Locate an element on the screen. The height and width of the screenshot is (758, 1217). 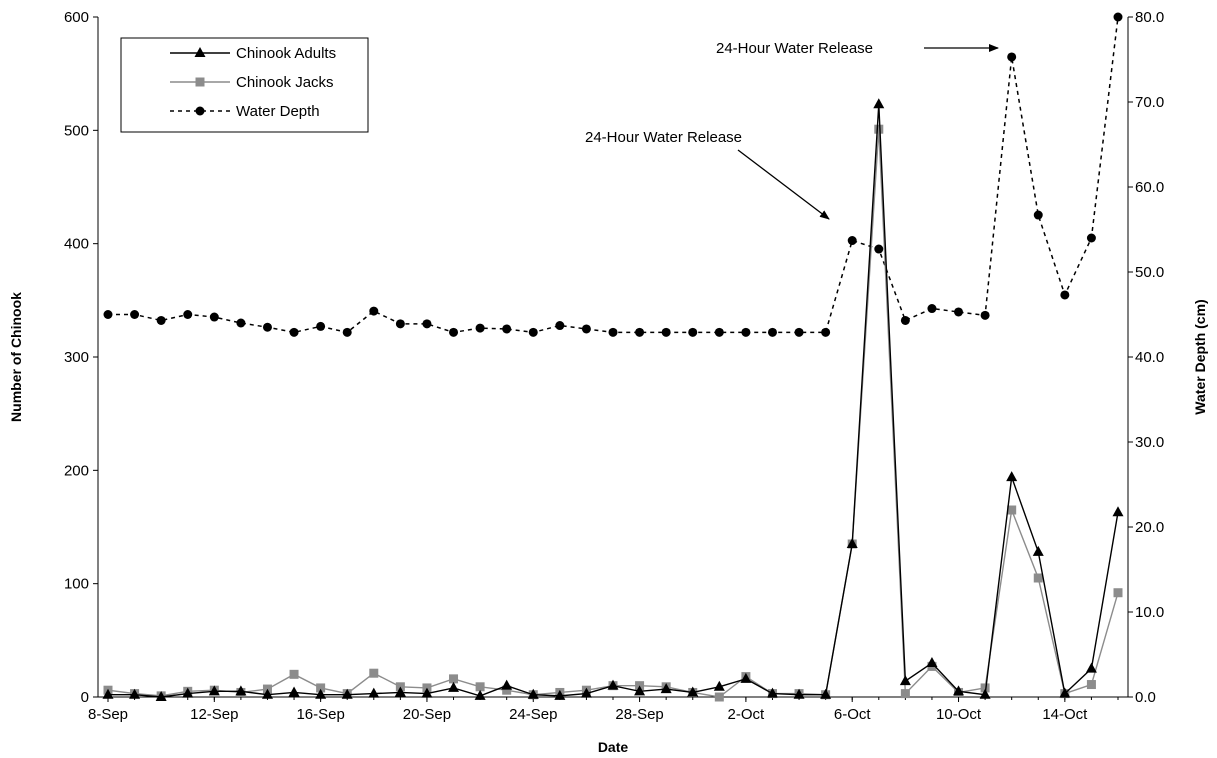
x-tick-label: 2-Oct is located at coordinates (747, 714).